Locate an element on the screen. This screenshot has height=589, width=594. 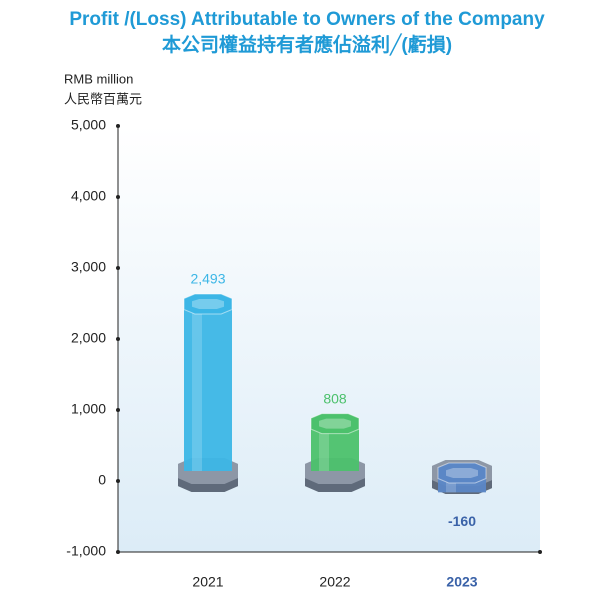
axis-end is located at coordinates (540, 552).